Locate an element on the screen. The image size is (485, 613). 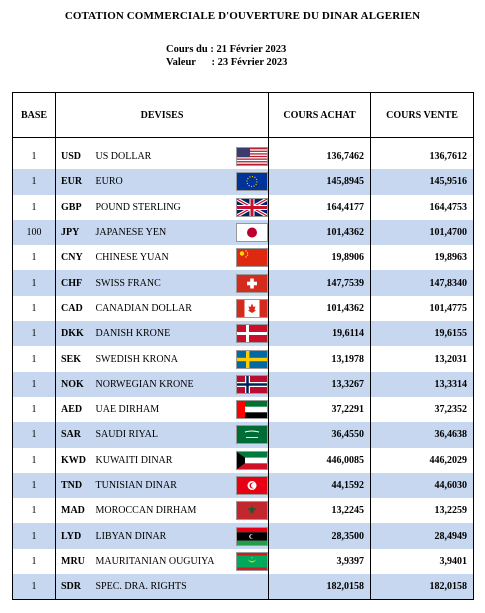
currency-name: SWISS FRANC is located at coordinates (163, 283).